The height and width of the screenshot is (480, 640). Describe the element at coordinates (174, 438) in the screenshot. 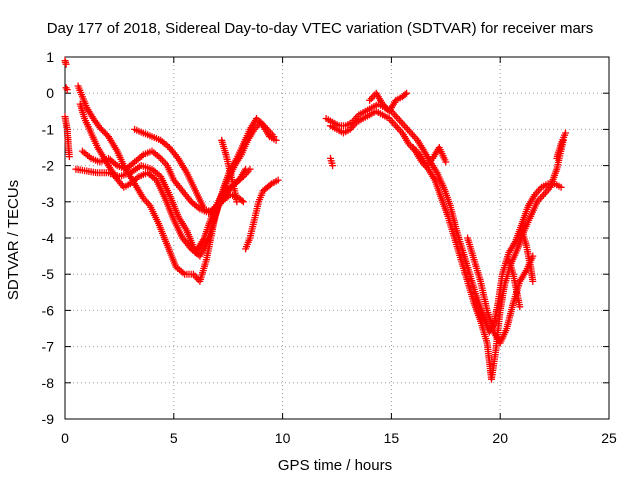

I see `x-tick-label: 5` at that location.